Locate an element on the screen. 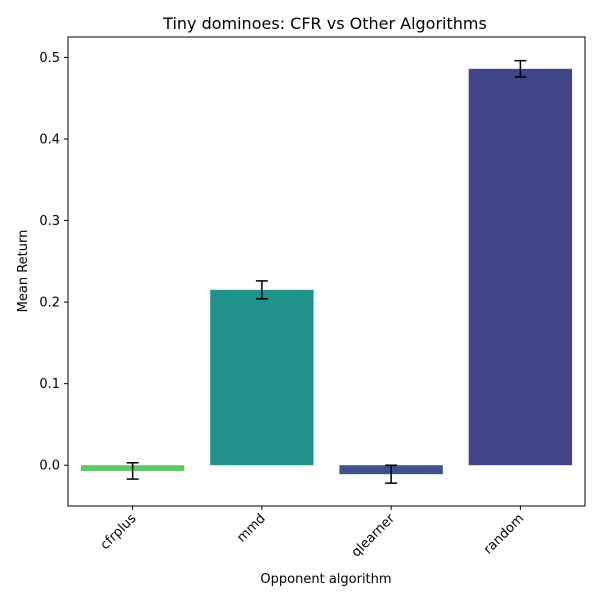 Image resolution: width=600 pixels, height=600 pixels. x-tick-label-qlearner: qlearner is located at coordinates (374, 536).